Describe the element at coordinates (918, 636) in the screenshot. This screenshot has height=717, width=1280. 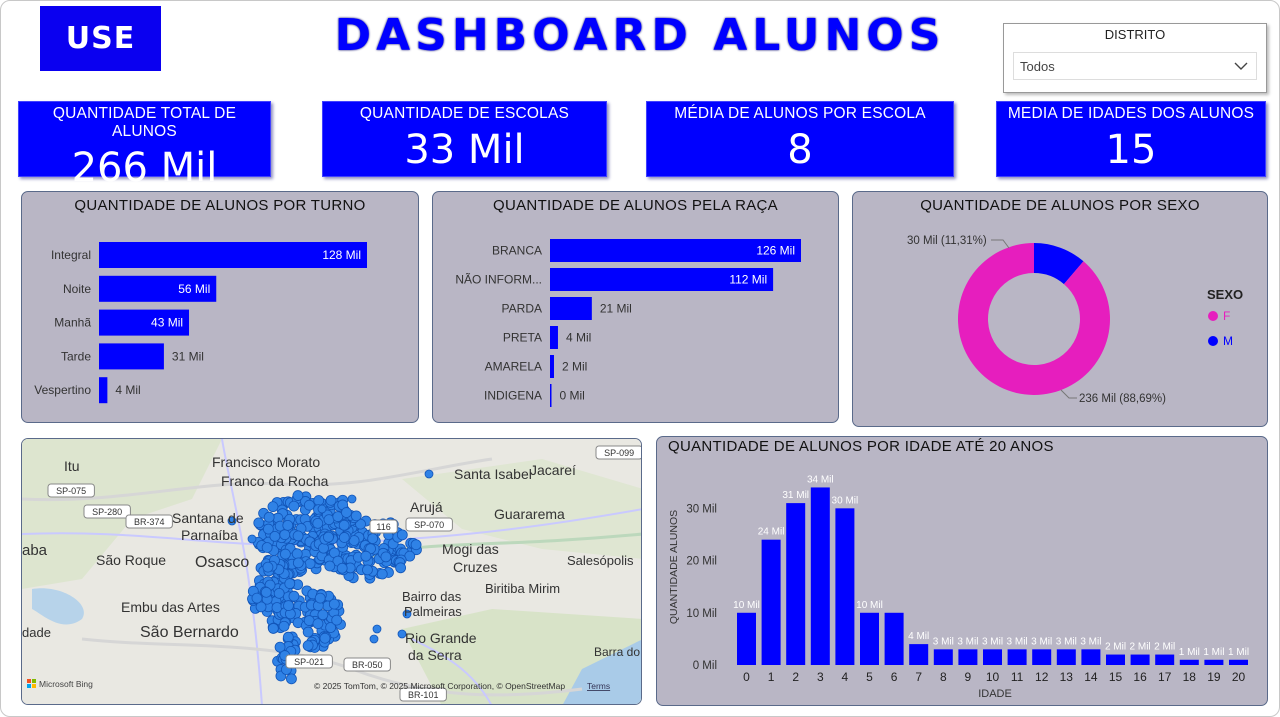
I see `data-label: 4 Mil` at that location.